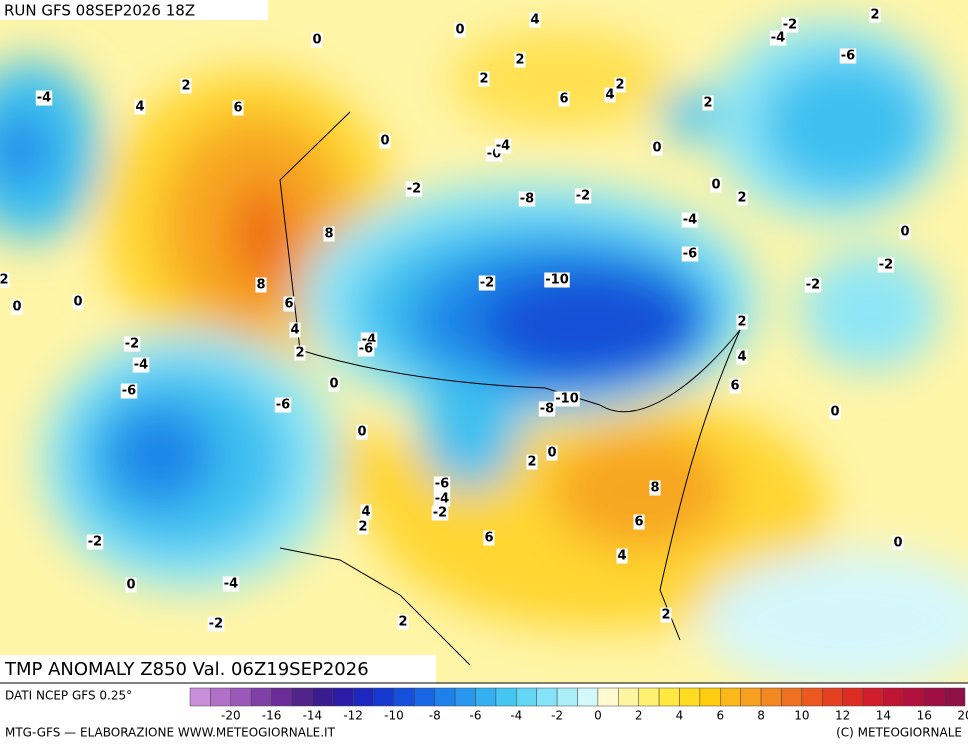  I want to click on run-label: RUN GFS 08SEP2026 18Z, so click(99, 11).